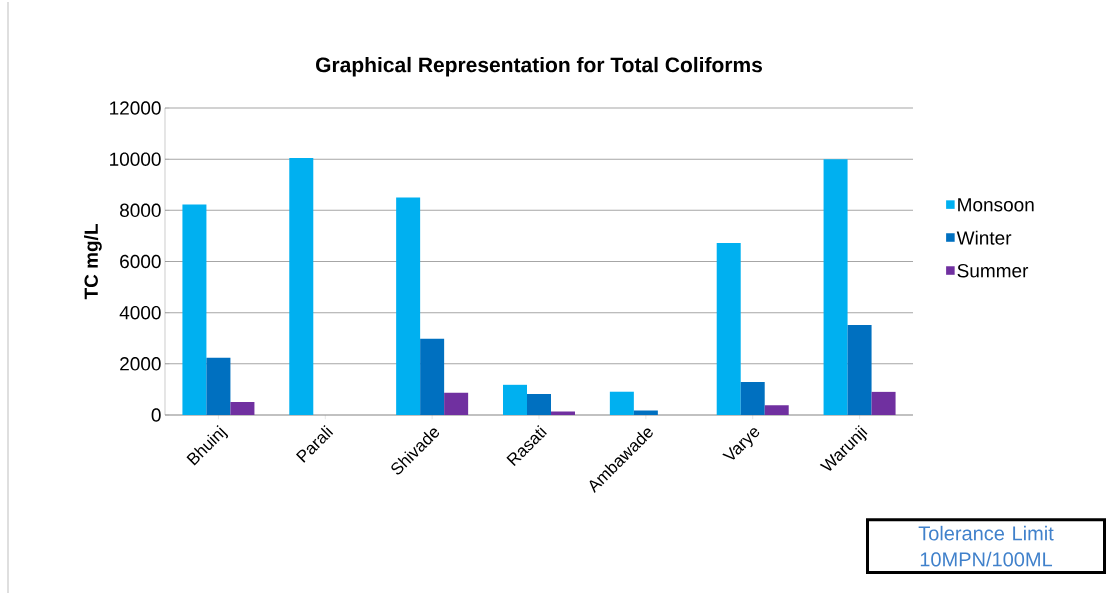  What do you see at coordinates (135, 159) in the screenshot?
I see `y-tick-label: 10000` at bounding box center [135, 159].